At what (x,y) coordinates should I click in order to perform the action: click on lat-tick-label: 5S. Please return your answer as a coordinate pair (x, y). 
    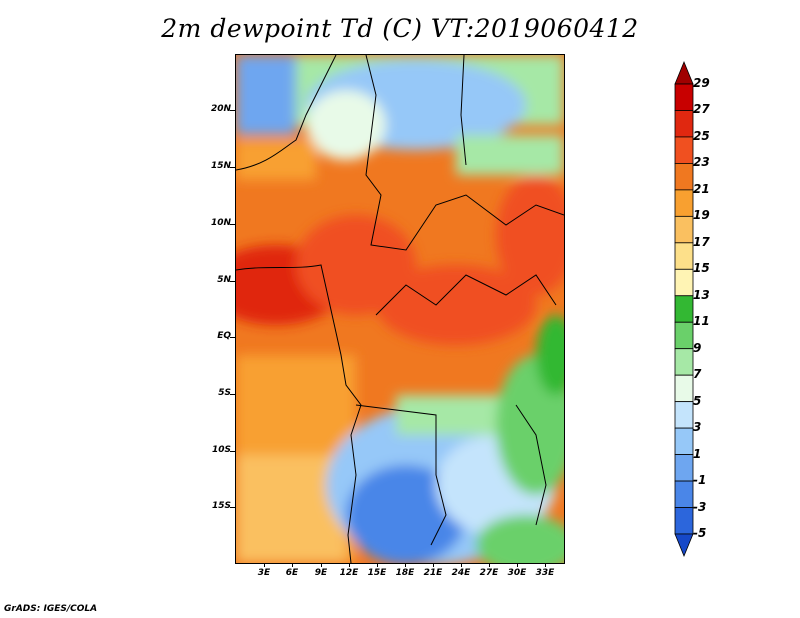
    Looking at the image, I should click on (224, 393).